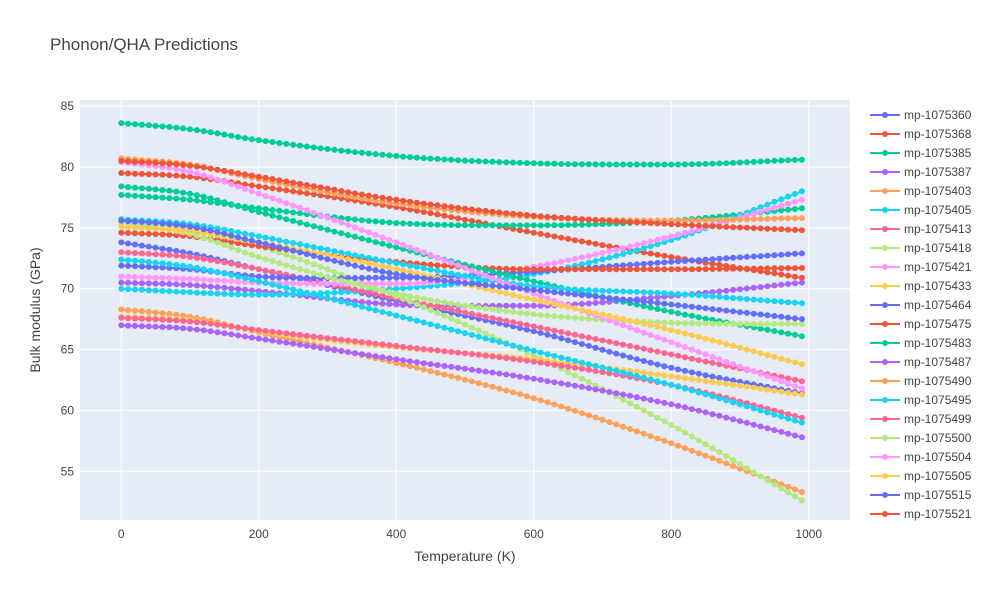 The image size is (1000, 600). Describe the element at coordinates (938, 134) in the screenshot. I see `legend-label: mp-1075368` at that location.